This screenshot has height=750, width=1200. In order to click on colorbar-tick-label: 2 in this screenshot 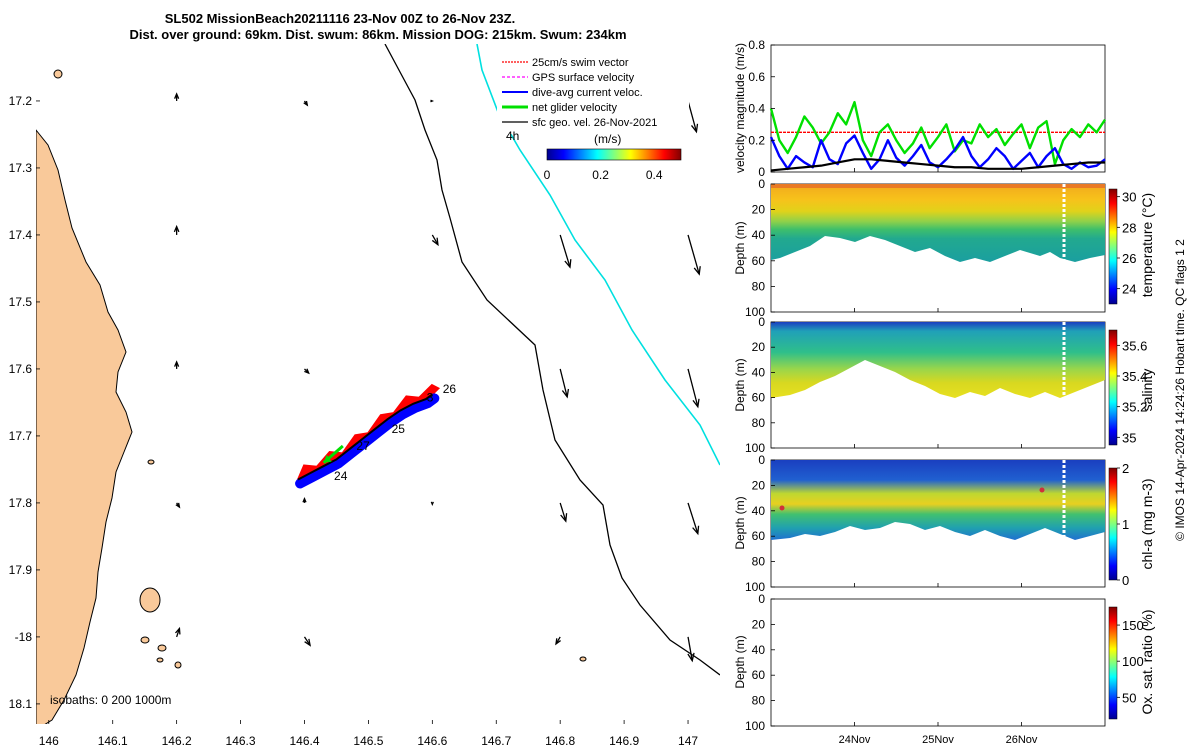, I will do `click(1125, 468)`.